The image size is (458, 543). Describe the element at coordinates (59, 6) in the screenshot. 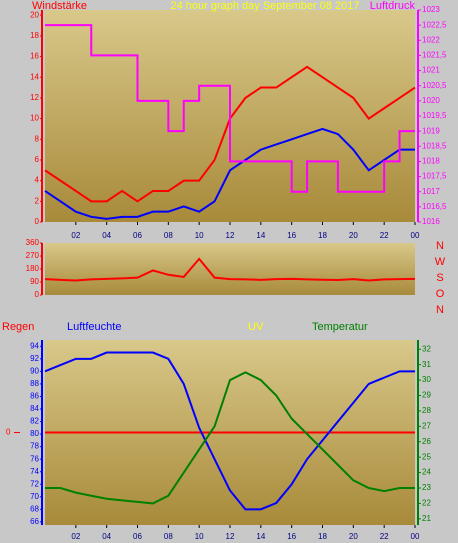

I see `y-label: Windstärke` at that location.